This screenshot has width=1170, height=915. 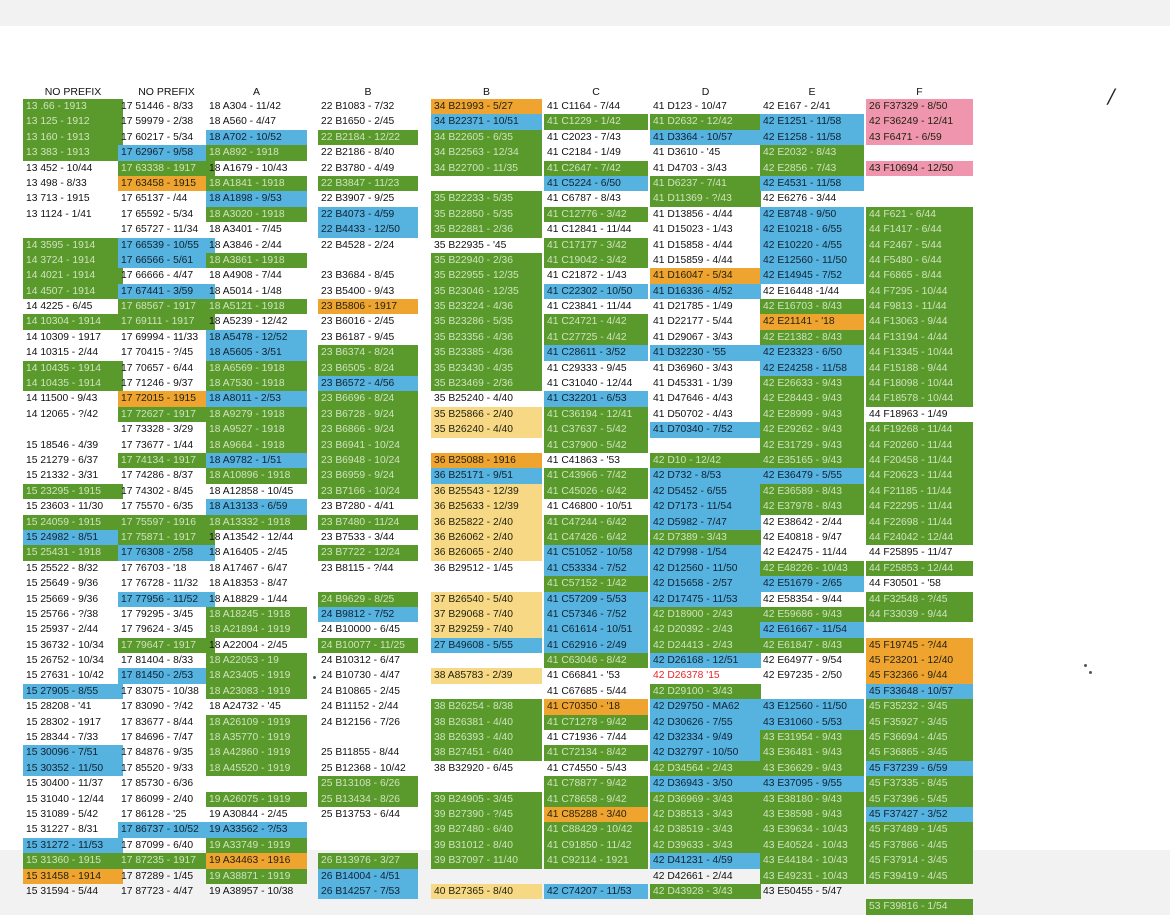 What do you see at coordinates (919, 753) in the screenshot?
I see `entry-cell: 45 F36865 - 3/45` at bounding box center [919, 753].